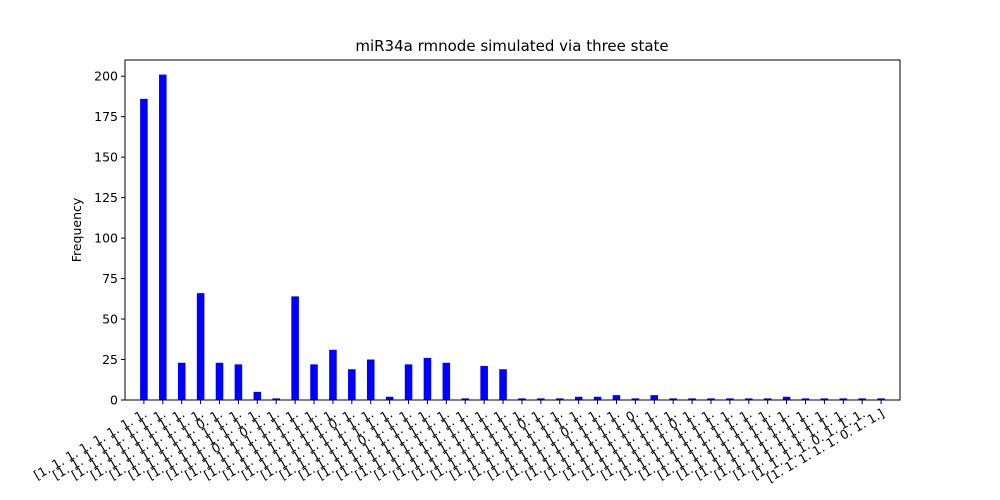 The width and height of the screenshot is (1000, 500). Describe the element at coordinates (76, 229) in the screenshot. I see `y-axis-label: Frequency` at that location.